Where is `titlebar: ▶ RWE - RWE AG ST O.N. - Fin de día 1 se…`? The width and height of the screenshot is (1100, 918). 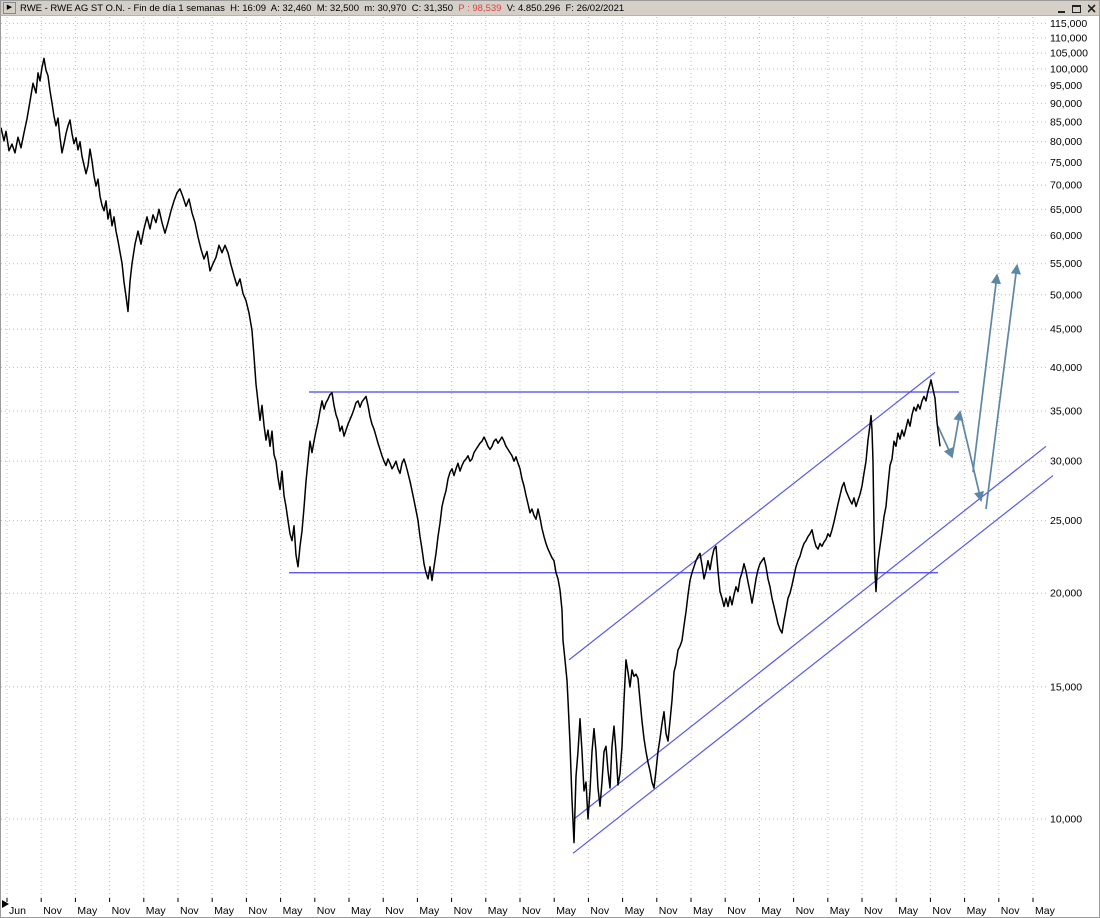 titlebar: ▶ RWE - RWE AG ST O.N. - Fin de día 1 se… is located at coordinates (550, 8).